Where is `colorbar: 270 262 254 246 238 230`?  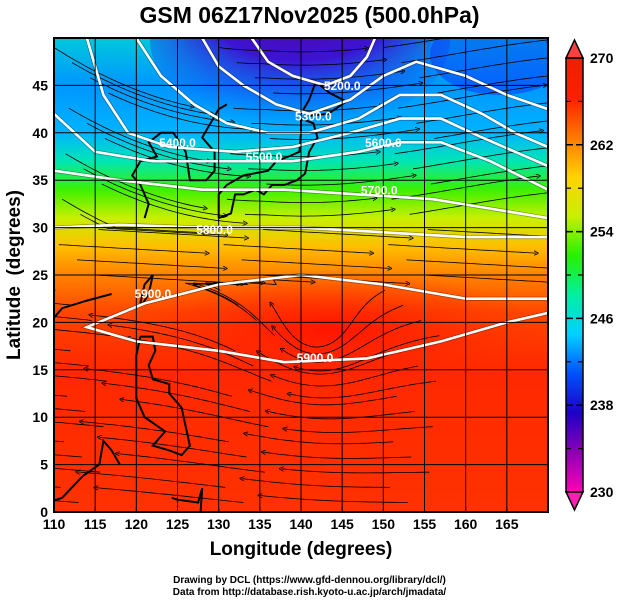 colorbar: 270 262 254 246 238 230 is located at coordinates (589, 275).